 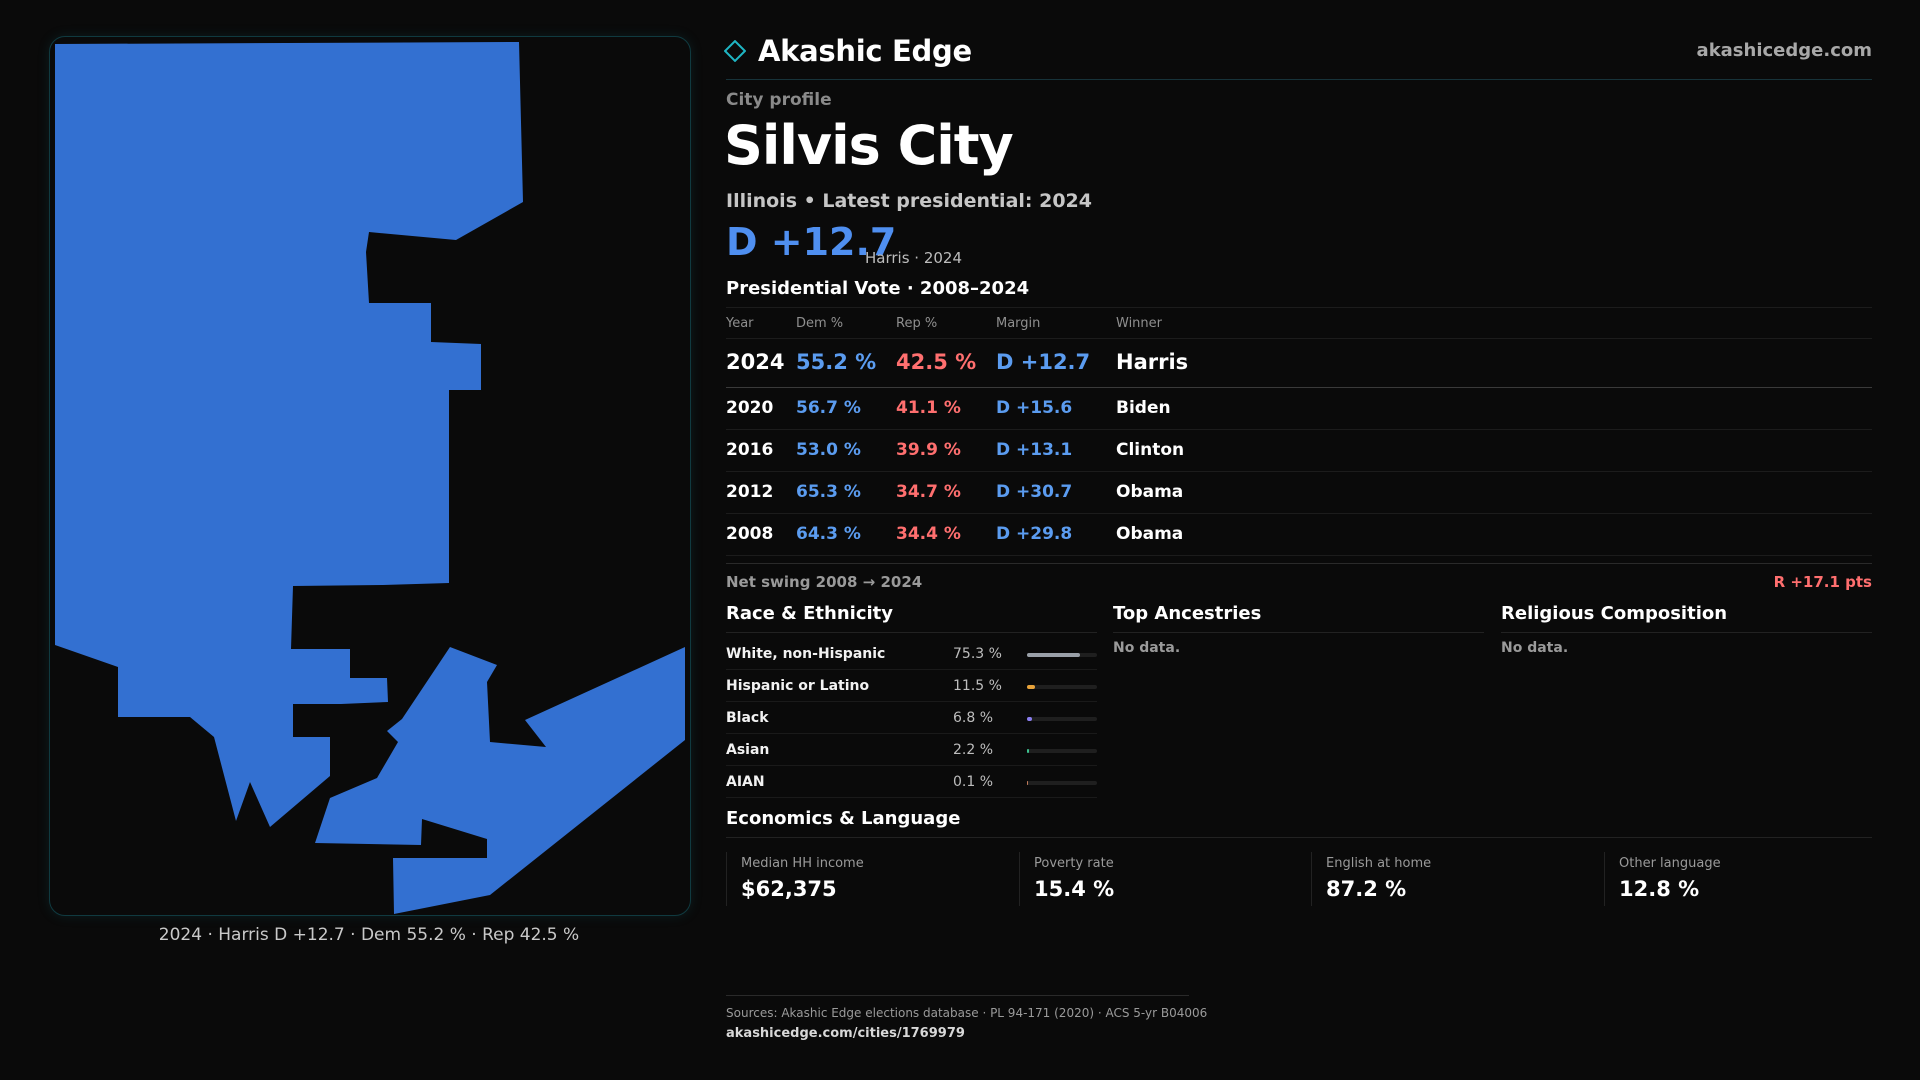 What do you see at coordinates (1187, 613) in the screenshot?
I see `ancestries-section-title: Top Ancestries` at bounding box center [1187, 613].